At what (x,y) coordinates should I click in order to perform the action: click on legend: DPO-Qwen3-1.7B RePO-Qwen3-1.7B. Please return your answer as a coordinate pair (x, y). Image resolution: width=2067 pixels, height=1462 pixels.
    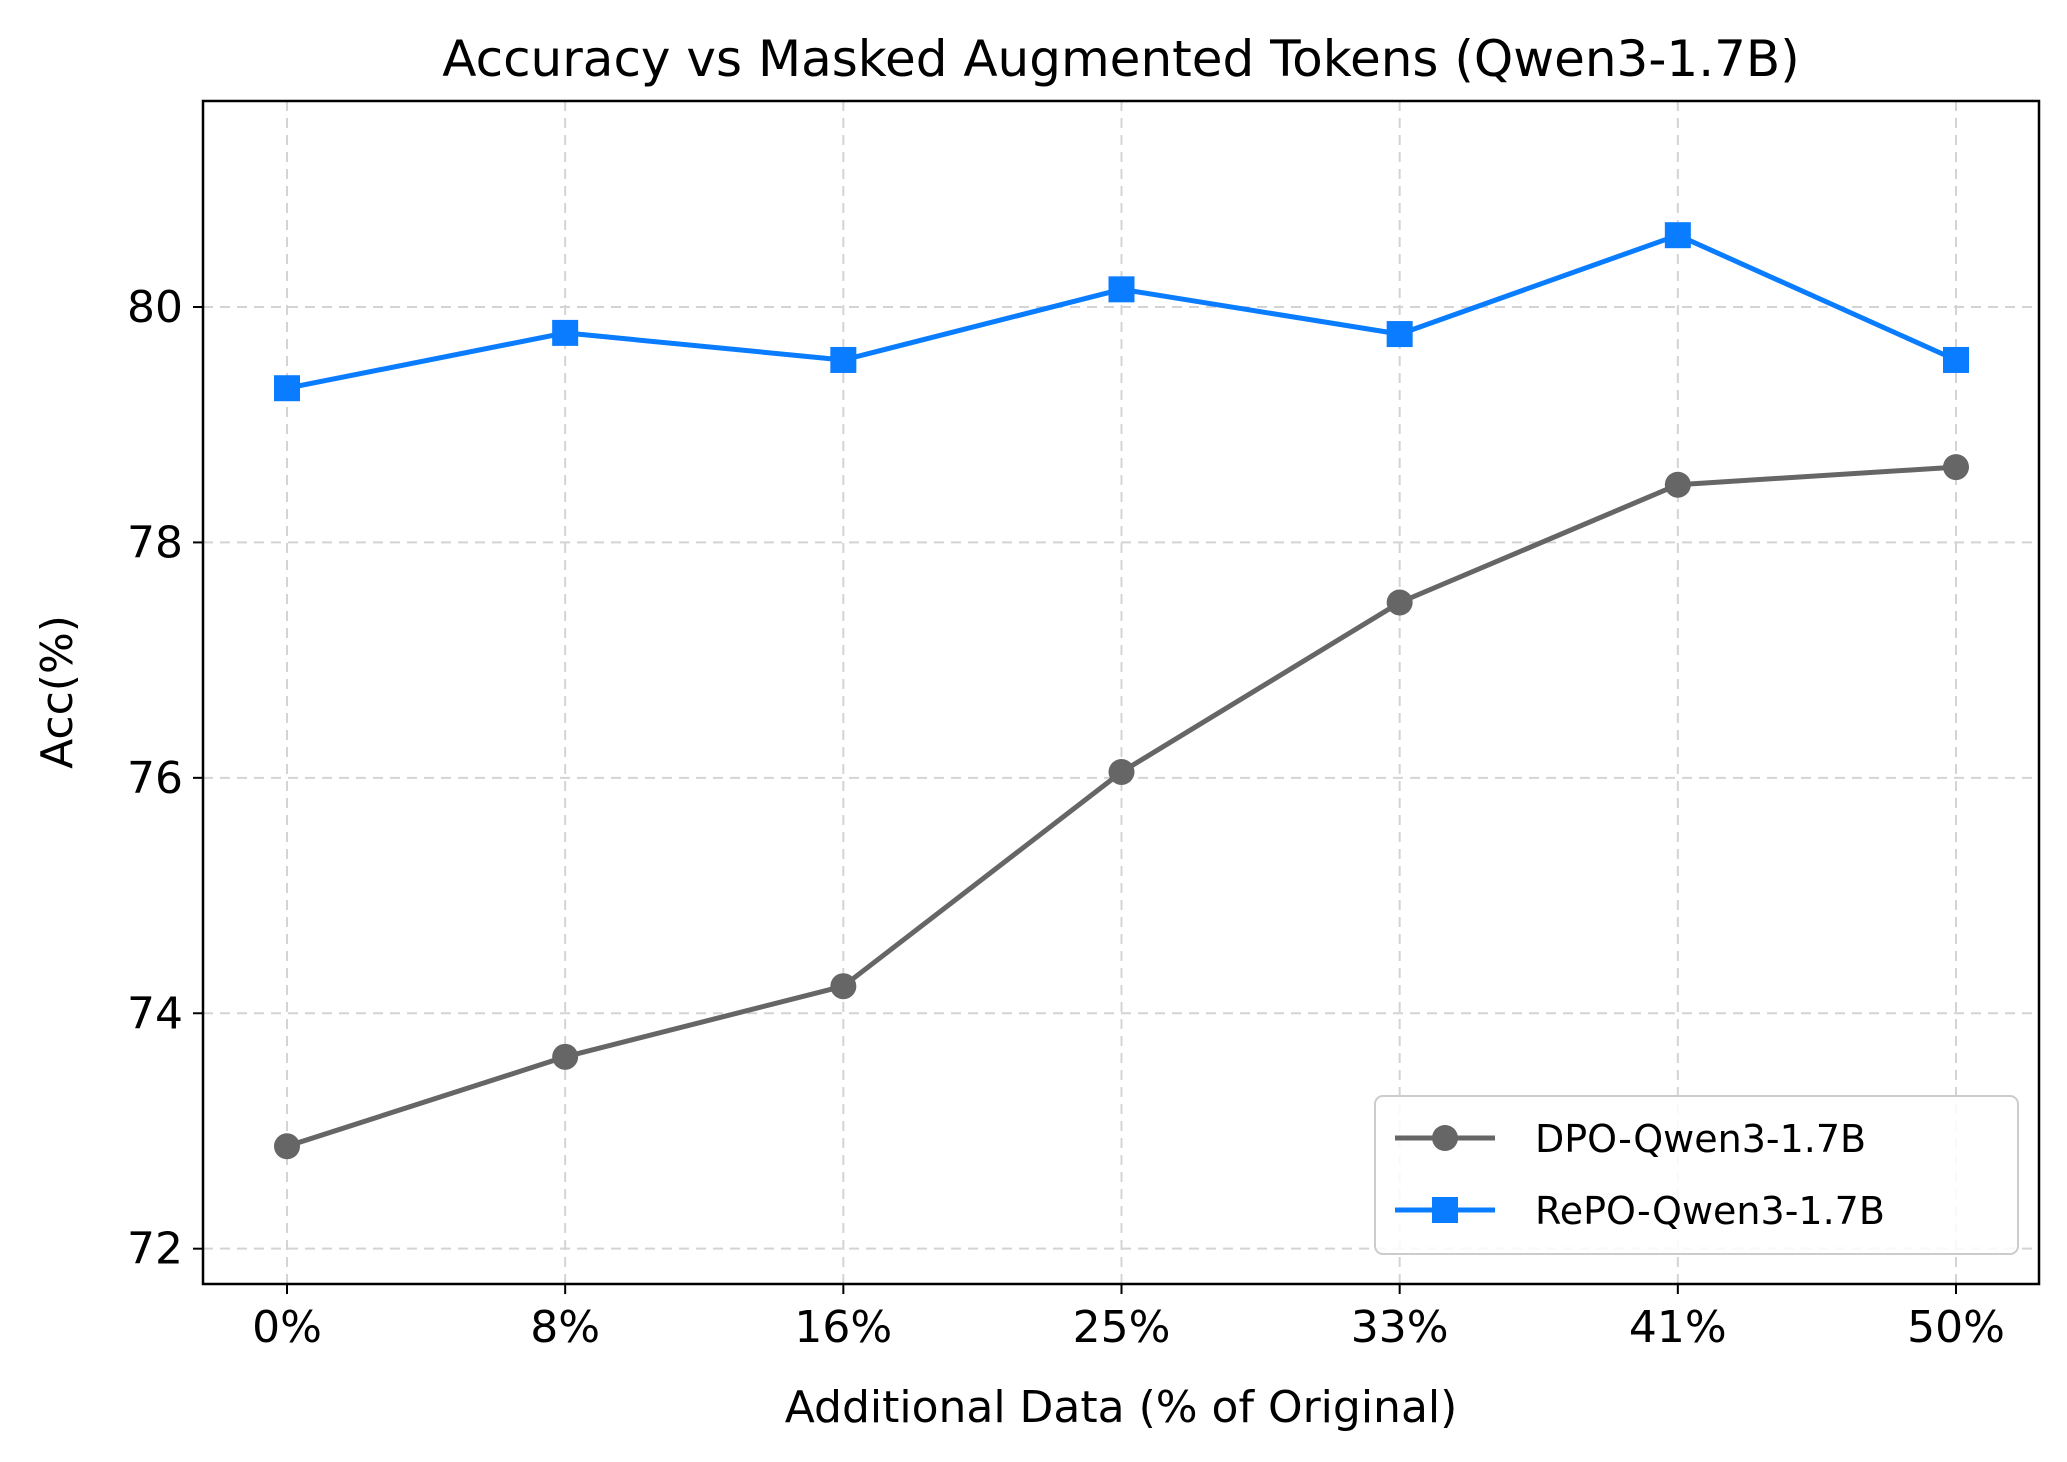
    Looking at the image, I should click on (1696, 1175).